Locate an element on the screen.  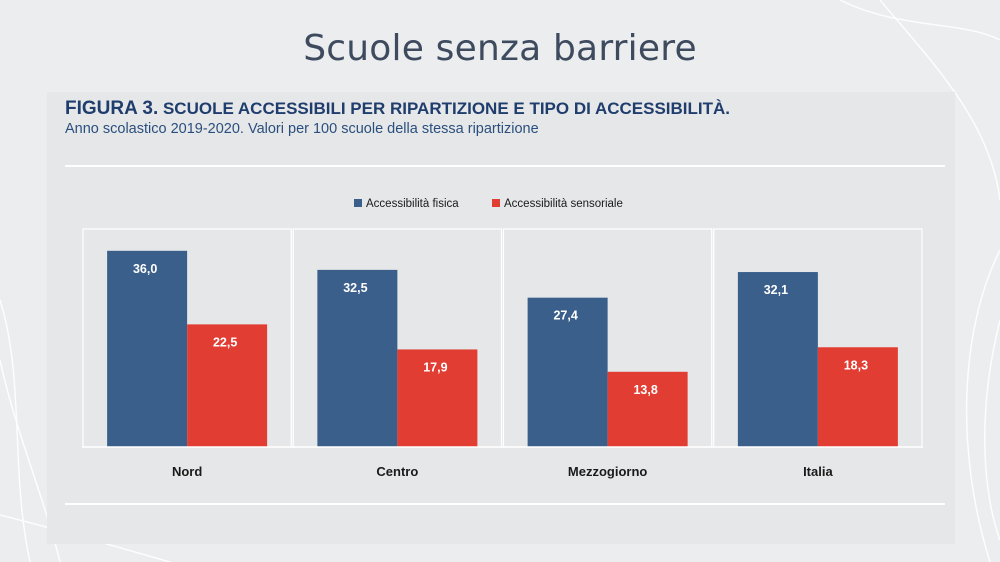
x-tick-label: Italia is located at coordinates (818, 471).